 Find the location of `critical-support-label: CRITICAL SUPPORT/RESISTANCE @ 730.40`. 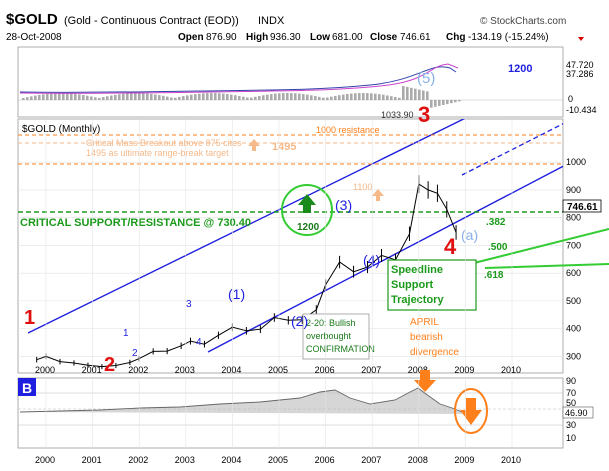

critical-support-label: CRITICAL SUPPORT/RESISTANCE @ 730.40 is located at coordinates (135, 223).